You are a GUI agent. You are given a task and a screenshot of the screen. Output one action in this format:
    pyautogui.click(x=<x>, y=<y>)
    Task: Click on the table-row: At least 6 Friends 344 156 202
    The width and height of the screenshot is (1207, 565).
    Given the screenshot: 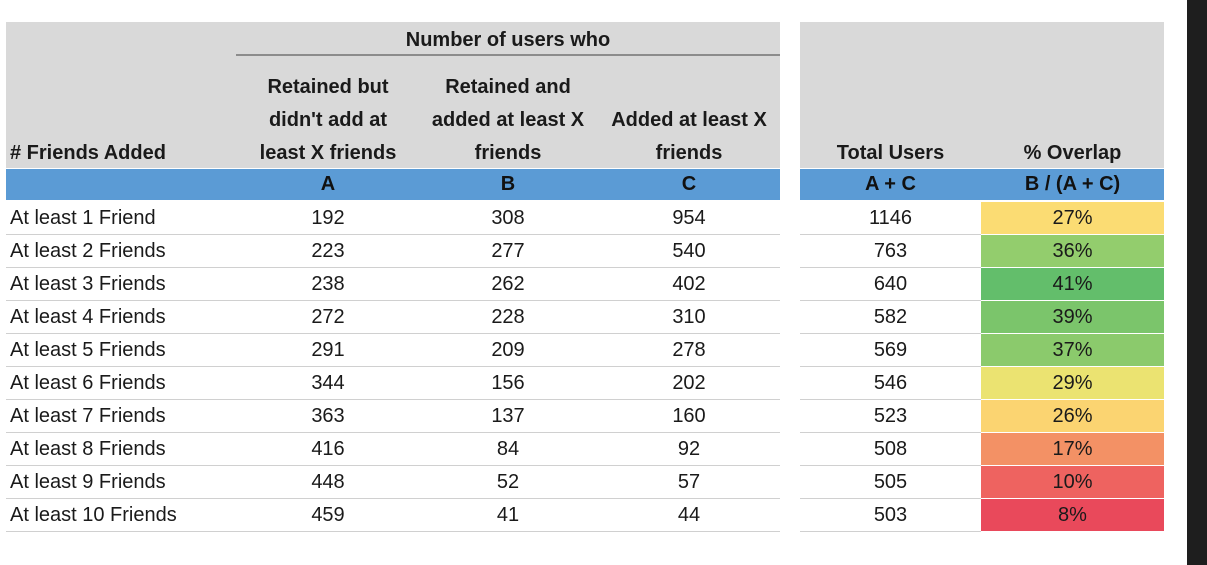 What is the action you would take?
    pyautogui.click(x=393, y=383)
    